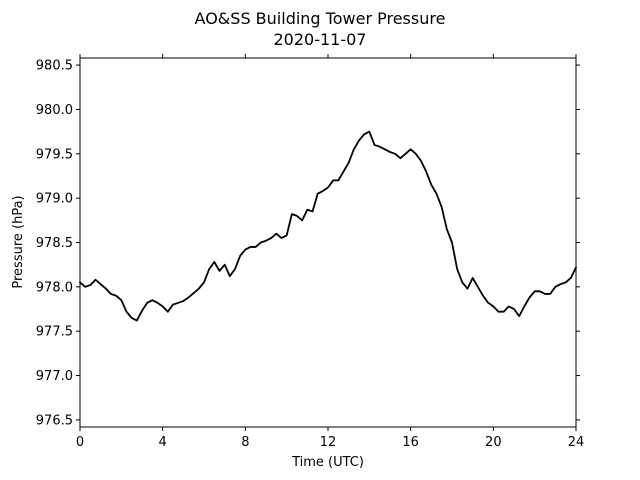 This screenshot has width=640, height=480. I want to click on y-tick-label: 980.0, so click(54, 110).